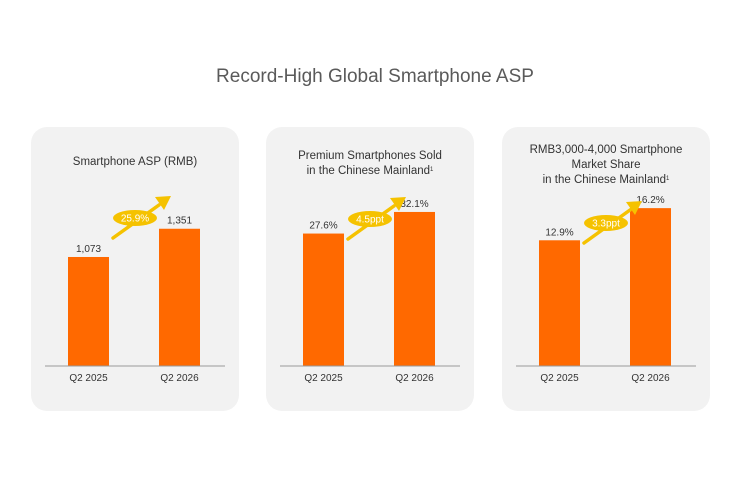  What do you see at coordinates (88, 249) in the screenshot?
I see `value-label: 1,073` at bounding box center [88, 249].